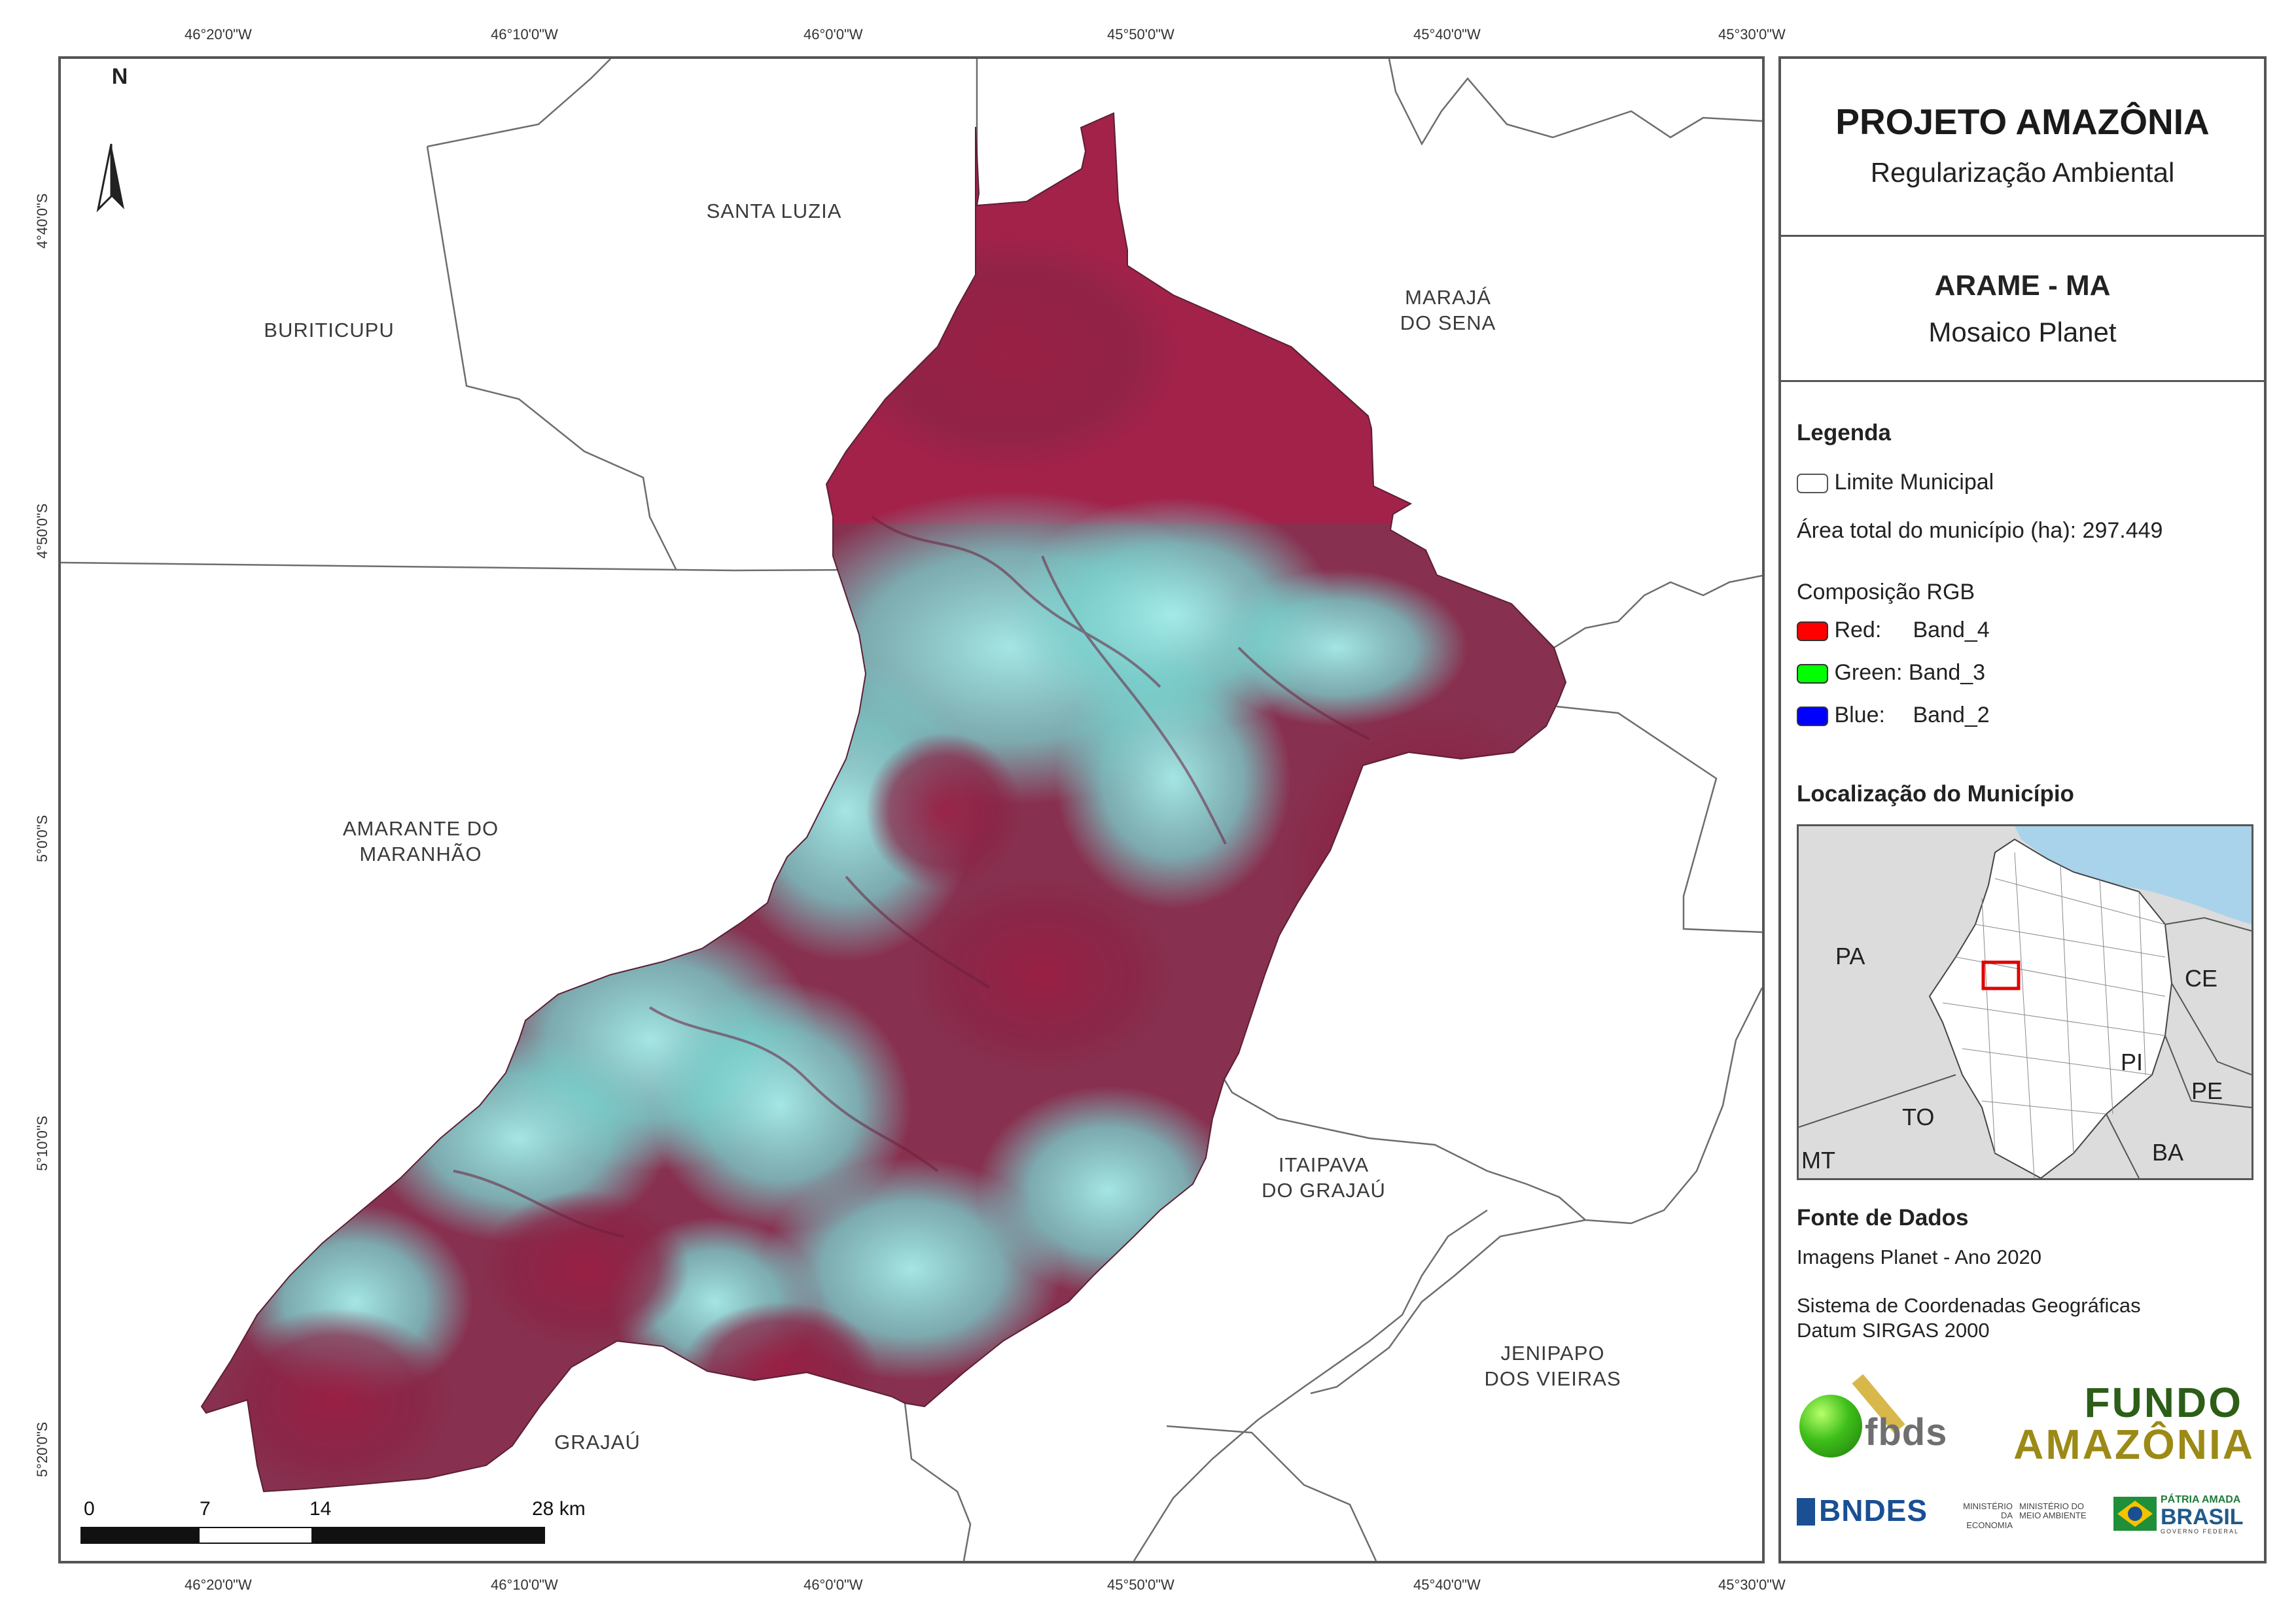  Describe the element at coordinates (421, 841) in the screenshot. I see `label-amarante-do-maranhao: AMARANTE DO MARANHÃO` at that location.